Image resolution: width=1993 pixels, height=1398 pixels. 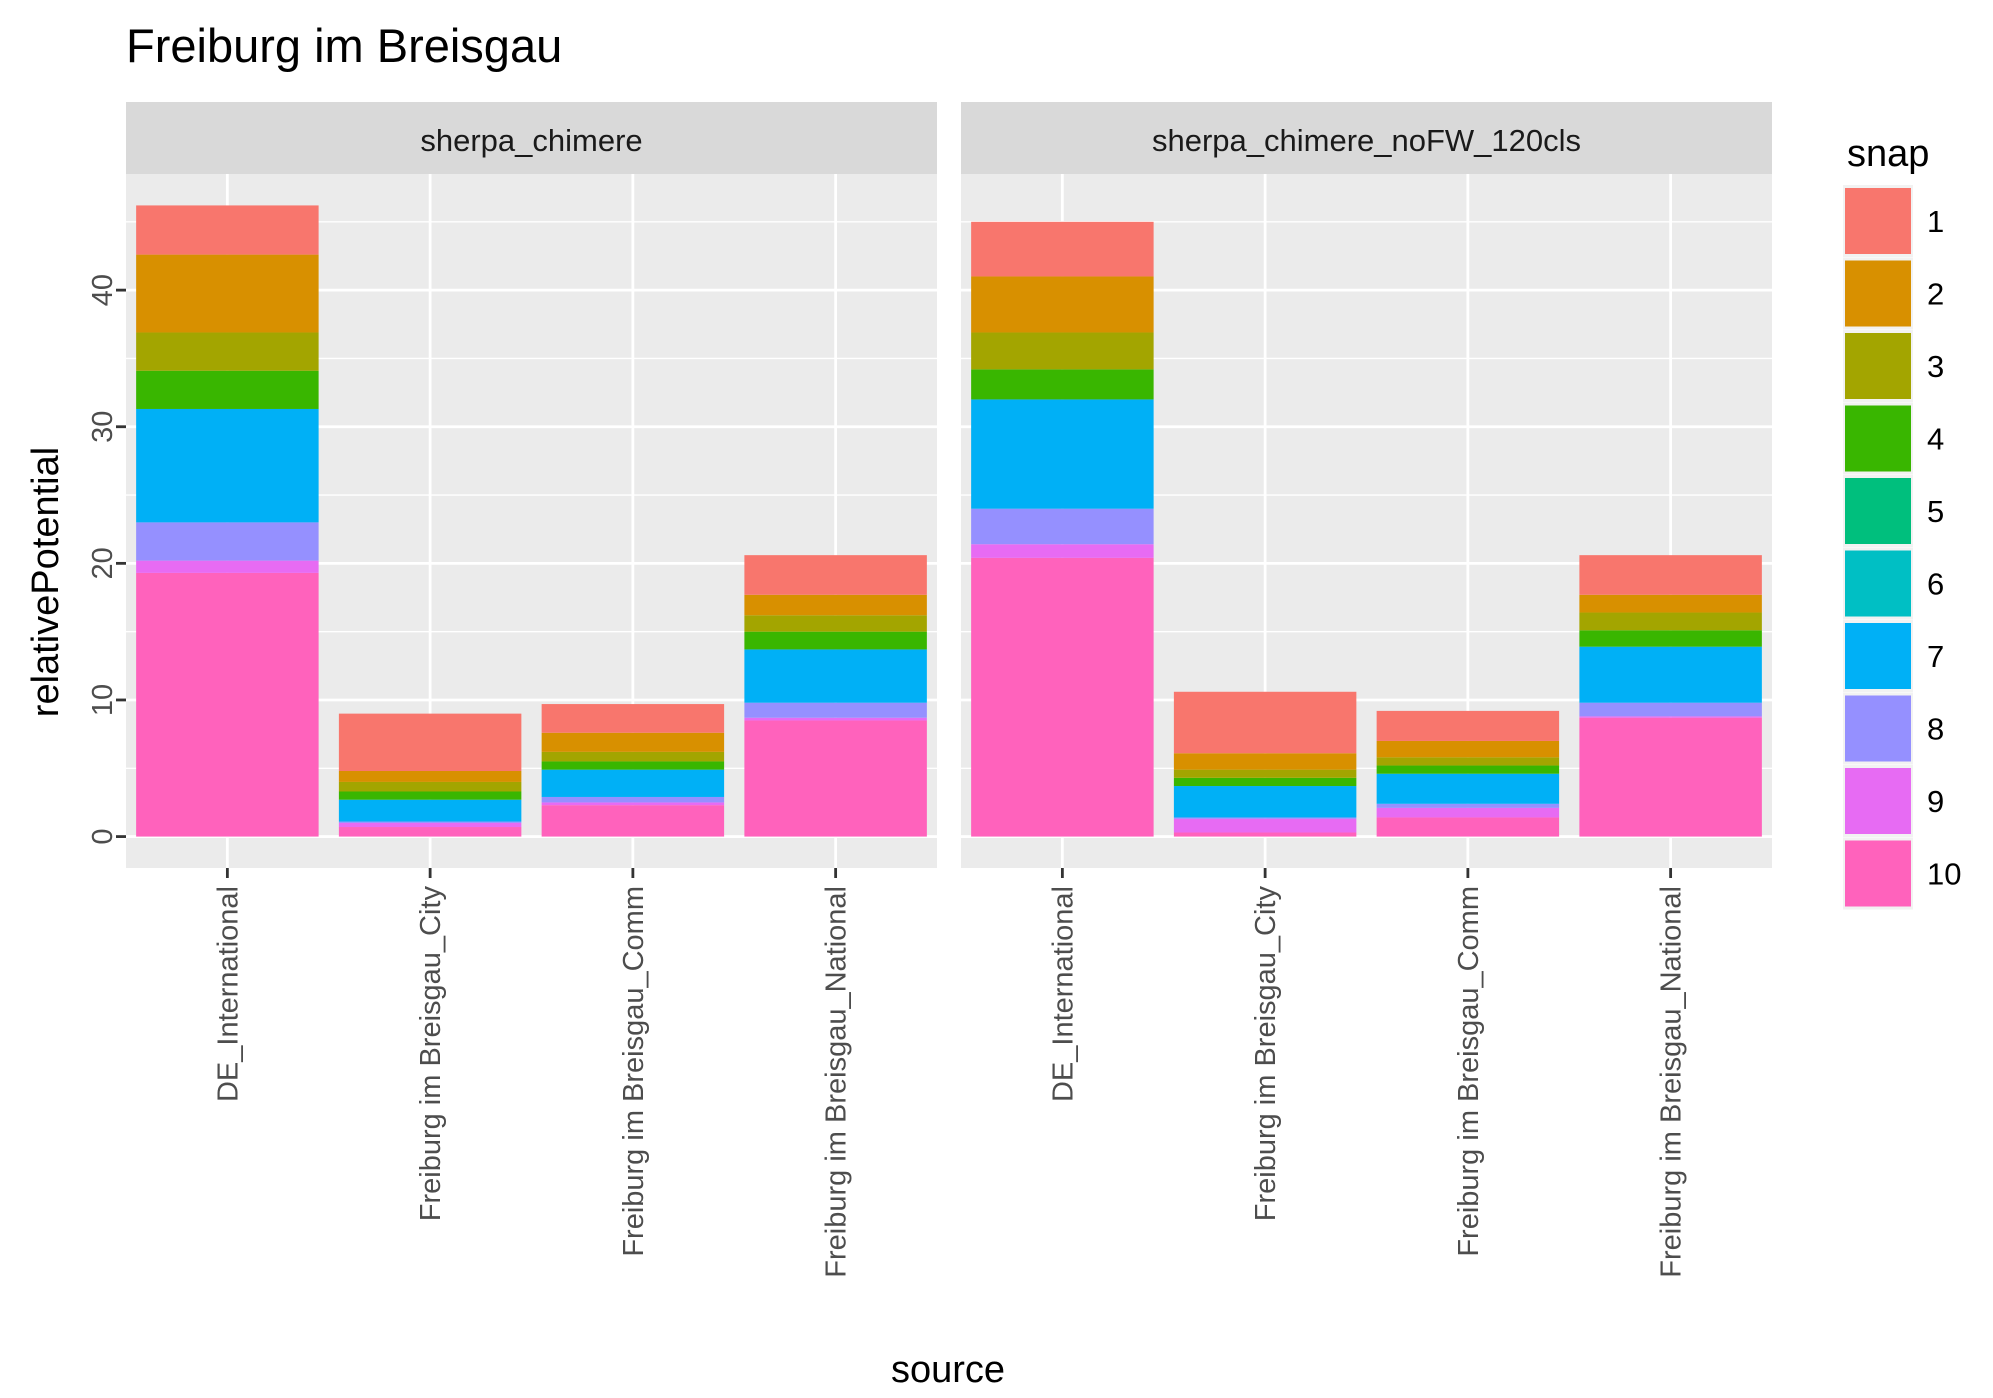 What do you see at coordinates (1935, 584) in the screenshot?
I see `legend-label: 6` at bounding box center [1935, 584].